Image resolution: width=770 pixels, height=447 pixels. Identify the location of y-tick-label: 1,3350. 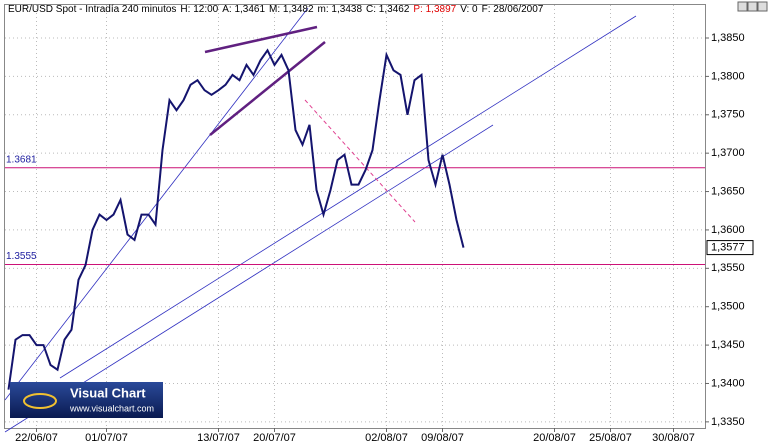
(728, 422).